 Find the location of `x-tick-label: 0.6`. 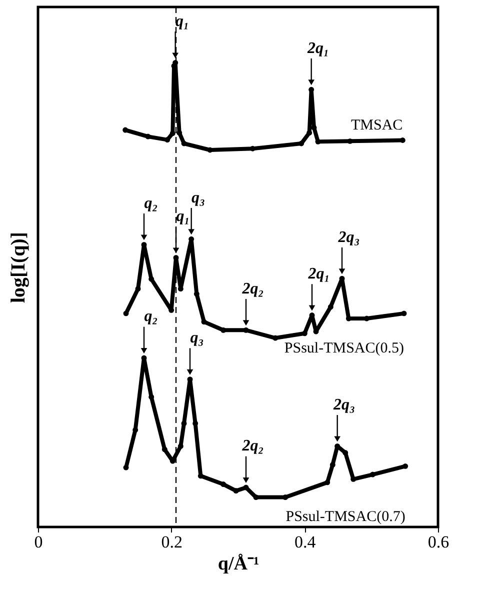

x-tick-label: 0.6 is located at coordinates (439, 542).